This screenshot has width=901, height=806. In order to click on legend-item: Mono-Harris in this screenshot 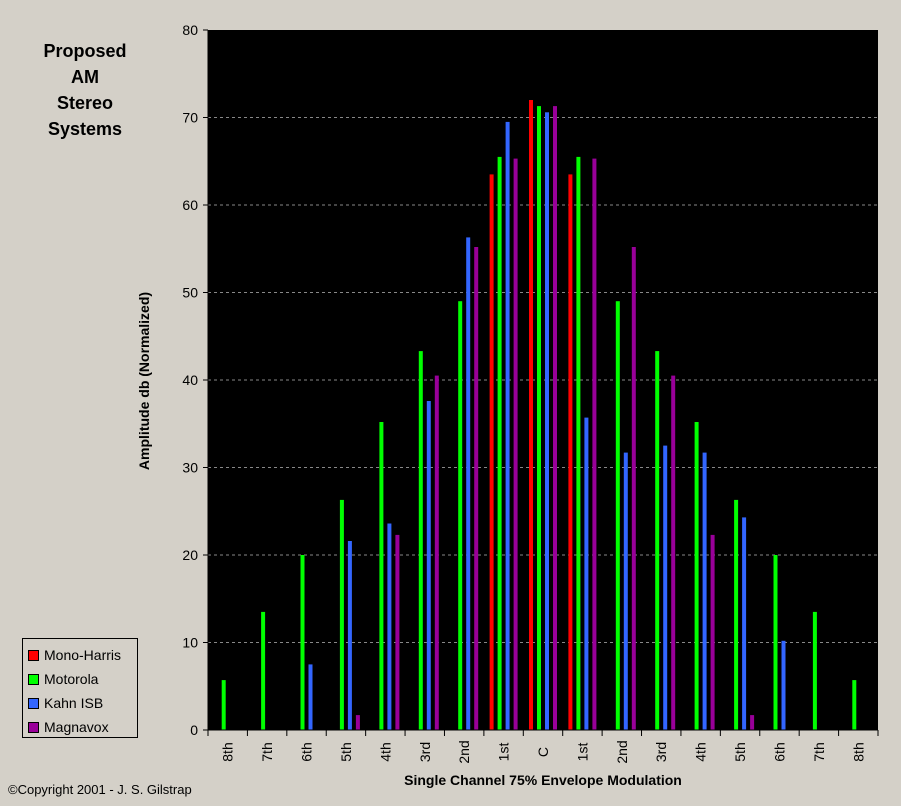, I will do `click(80, 655)`.